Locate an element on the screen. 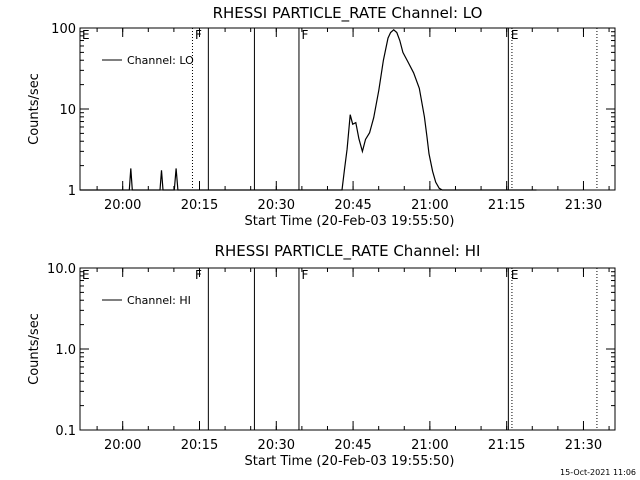  legend-label: Channel: LO is located at coordinates (160, 60).